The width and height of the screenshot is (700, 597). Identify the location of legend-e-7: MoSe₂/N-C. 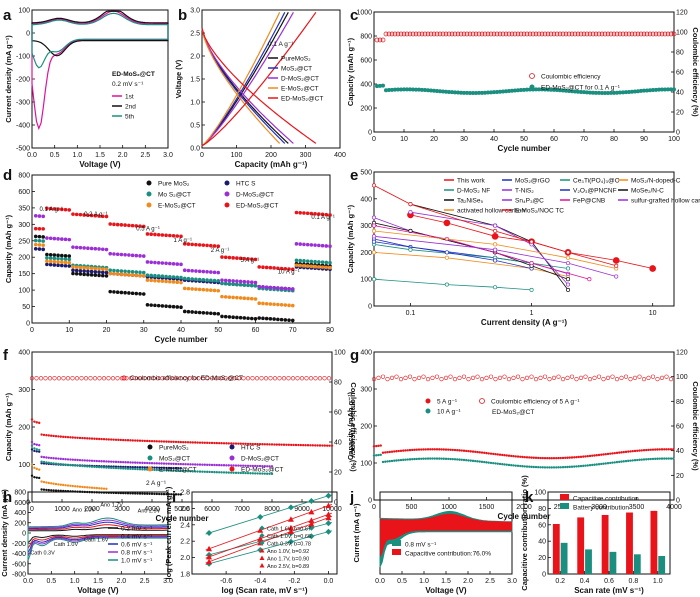
(647, 191).